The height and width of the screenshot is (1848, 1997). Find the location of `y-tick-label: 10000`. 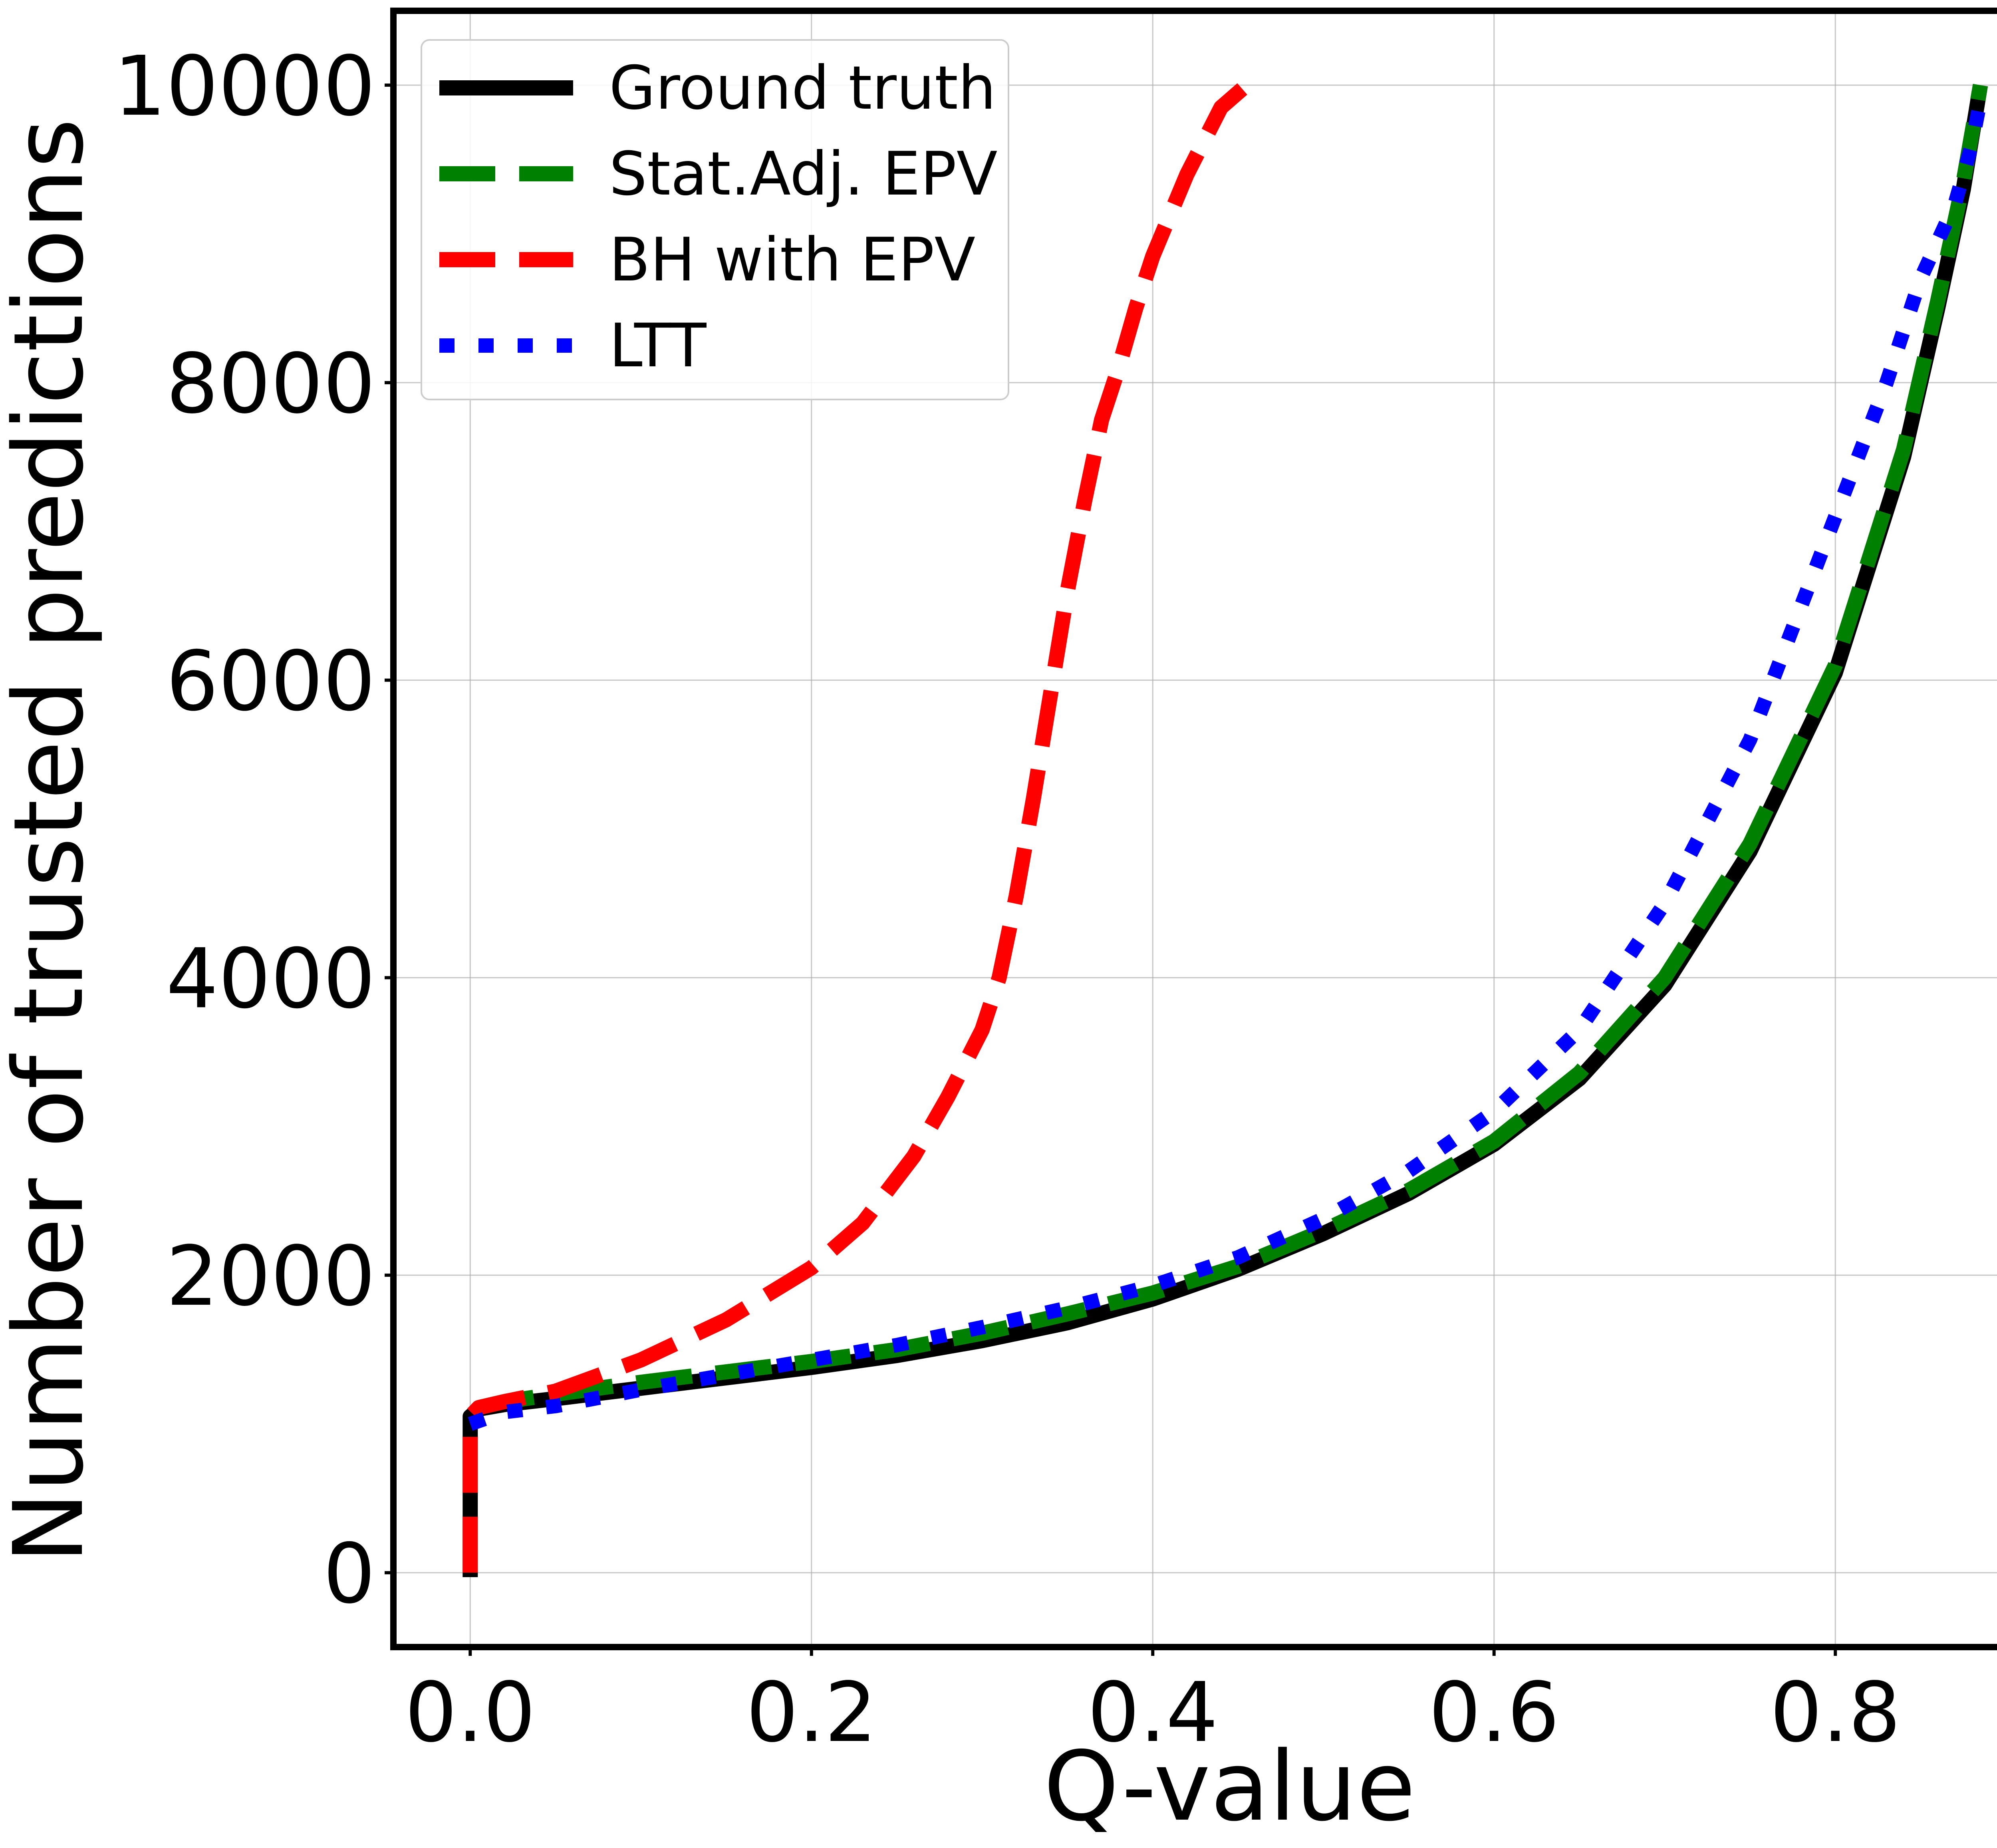

y-tick-label: 10000 is located at coordinates (244, 86).